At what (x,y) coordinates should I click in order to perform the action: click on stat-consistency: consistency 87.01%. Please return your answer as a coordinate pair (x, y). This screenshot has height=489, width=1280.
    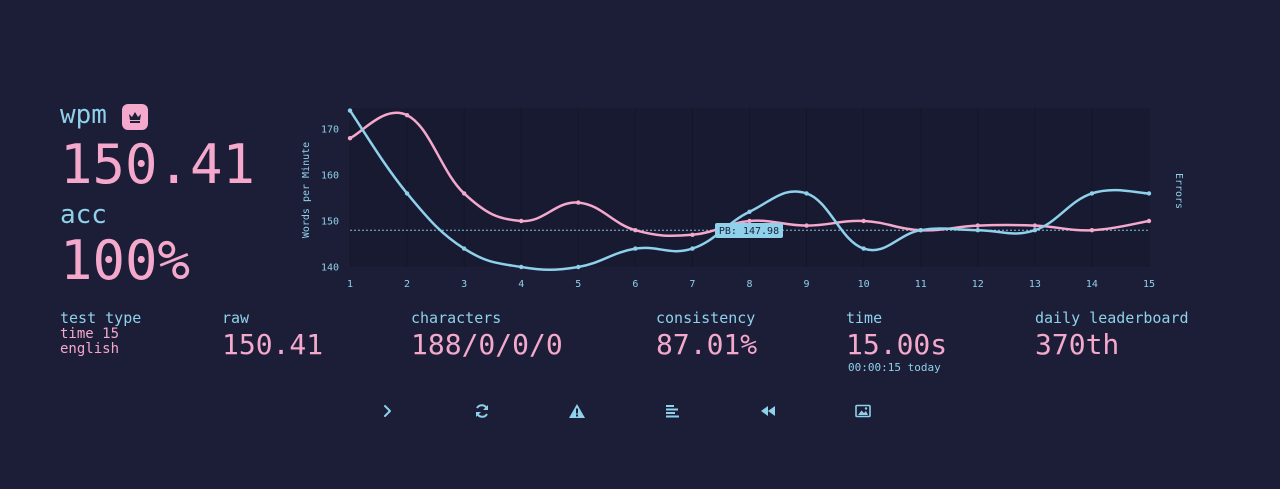
    Looking at the image, I should click on (706, 335).